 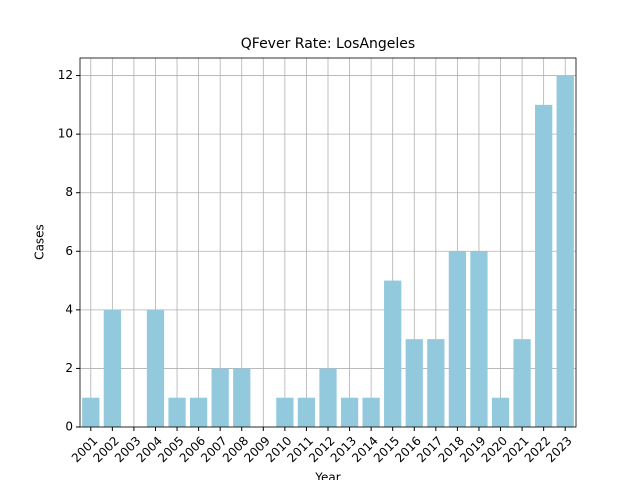 What do you see at coordinates (327, 475) in the screenshot?
I see `x-axis-label: Year` at bounding box center [327, 475].